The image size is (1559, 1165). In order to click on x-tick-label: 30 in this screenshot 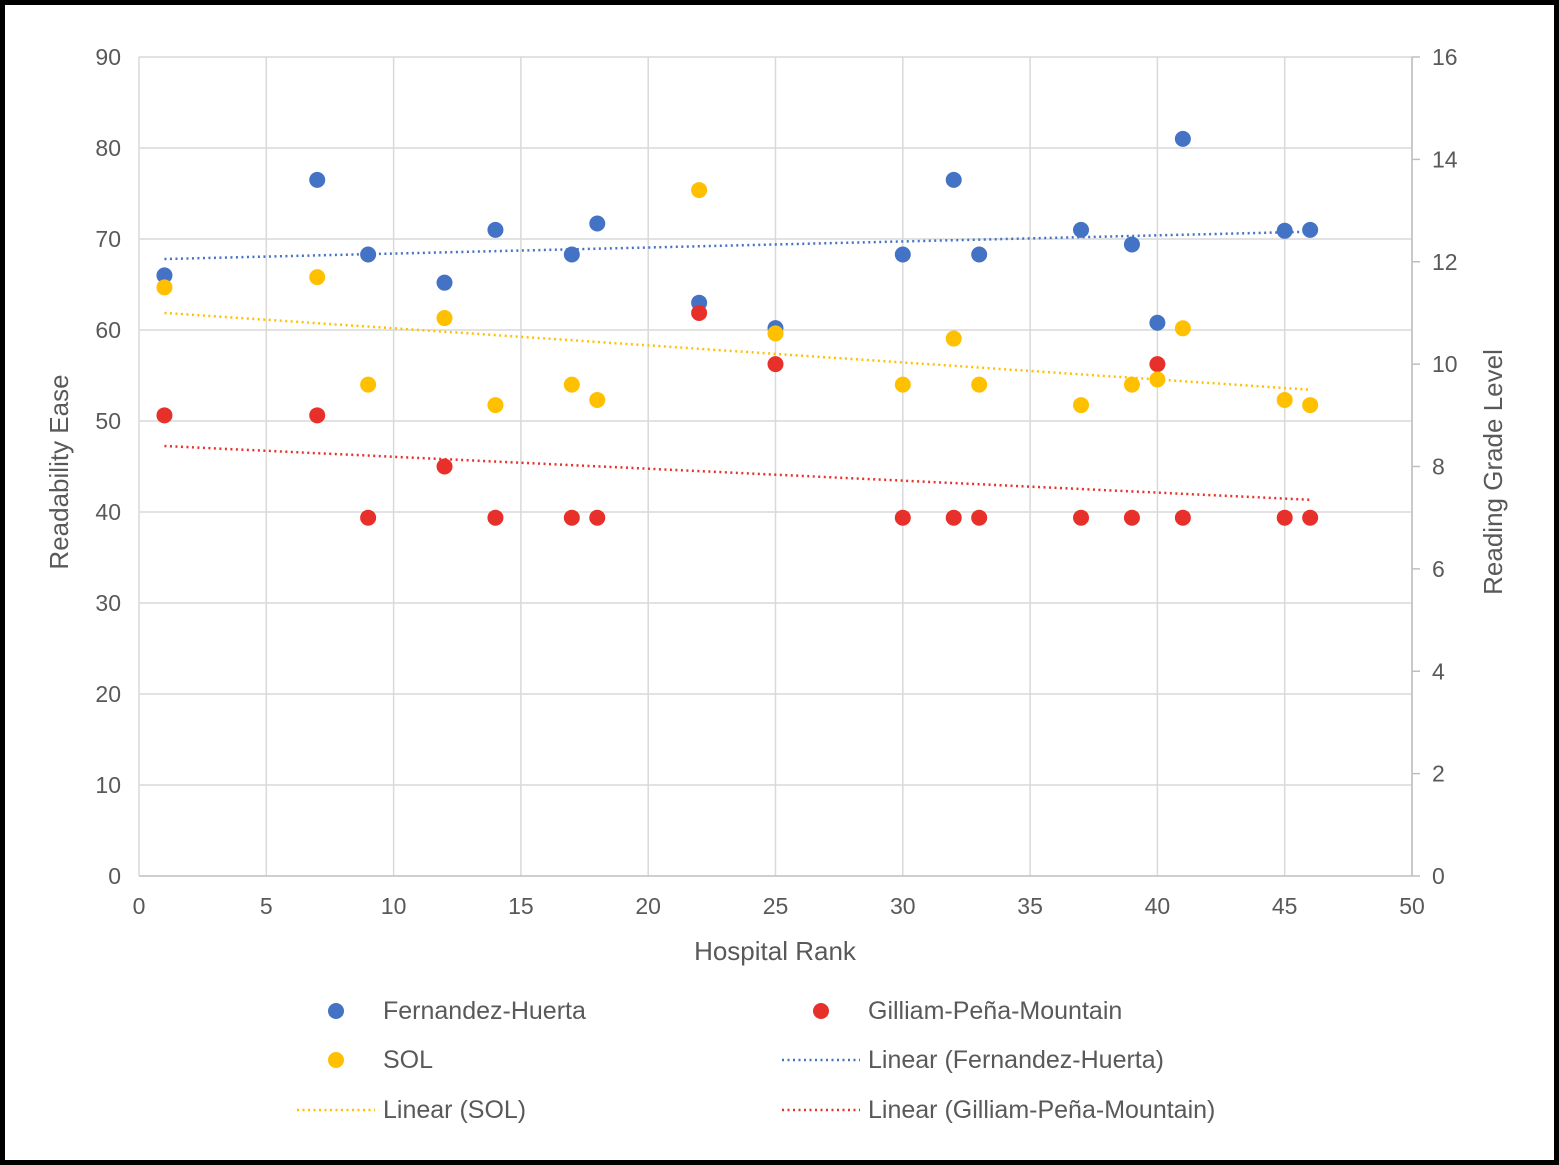, I will do `click(903, 906)`.